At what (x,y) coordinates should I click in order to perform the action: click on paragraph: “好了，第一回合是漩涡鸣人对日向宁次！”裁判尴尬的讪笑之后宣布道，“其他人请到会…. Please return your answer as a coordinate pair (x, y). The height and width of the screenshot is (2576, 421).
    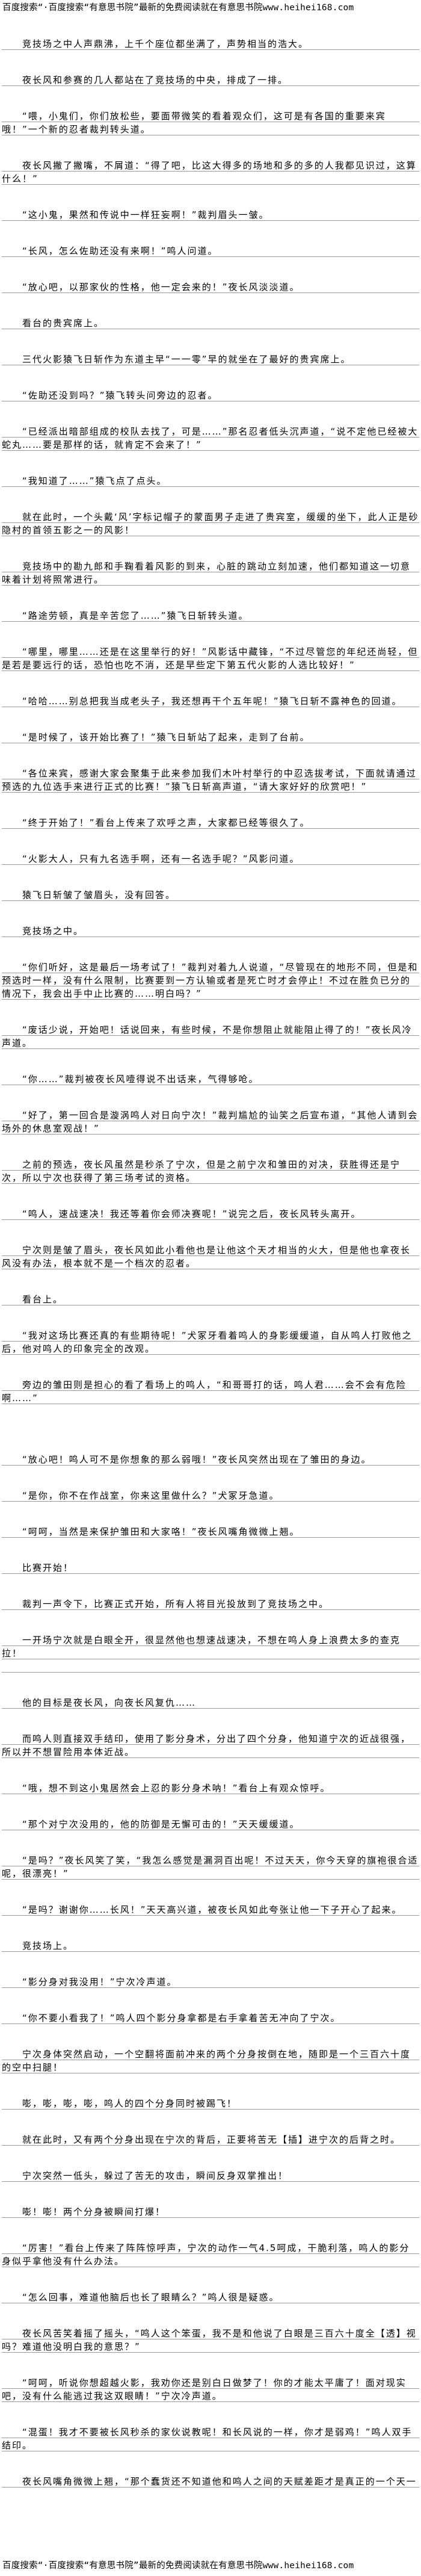
    Looking at the image, I should click on (210, 1122).